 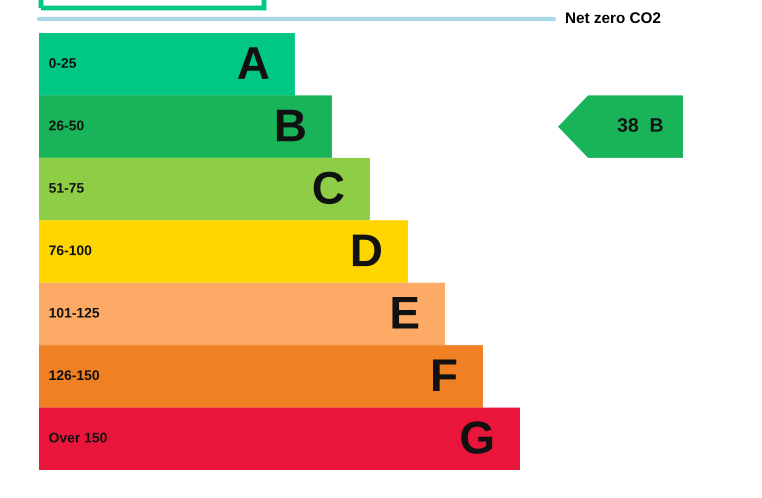 I want to click on y-tick-label: 76-100, so click(x=70, y=250).